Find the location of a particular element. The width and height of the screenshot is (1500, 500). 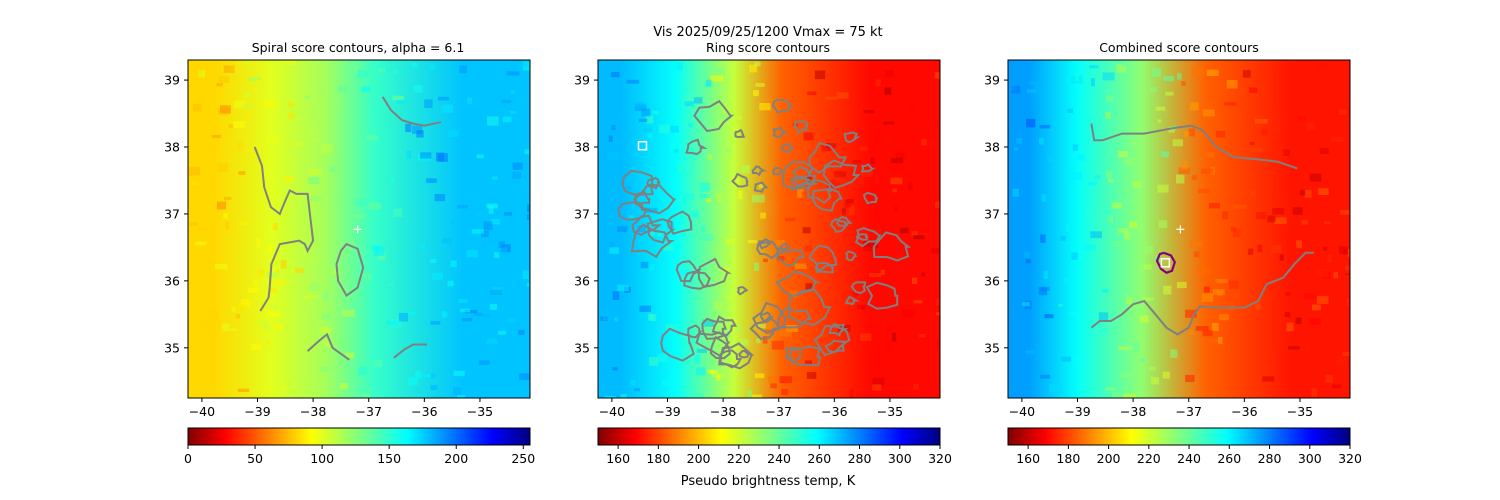

colorbar-tick-label: 0 is located at coordinates (188, 458).